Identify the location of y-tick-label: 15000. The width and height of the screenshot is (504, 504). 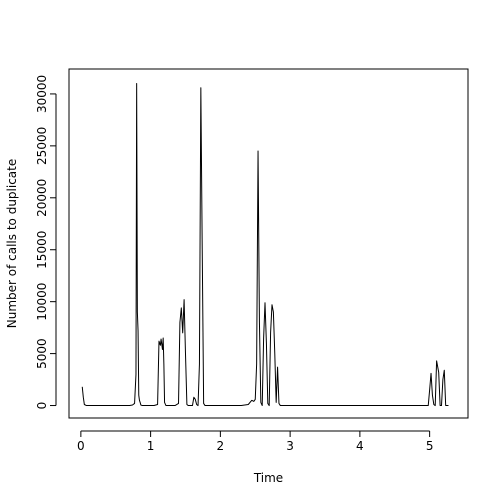
(42, 250).